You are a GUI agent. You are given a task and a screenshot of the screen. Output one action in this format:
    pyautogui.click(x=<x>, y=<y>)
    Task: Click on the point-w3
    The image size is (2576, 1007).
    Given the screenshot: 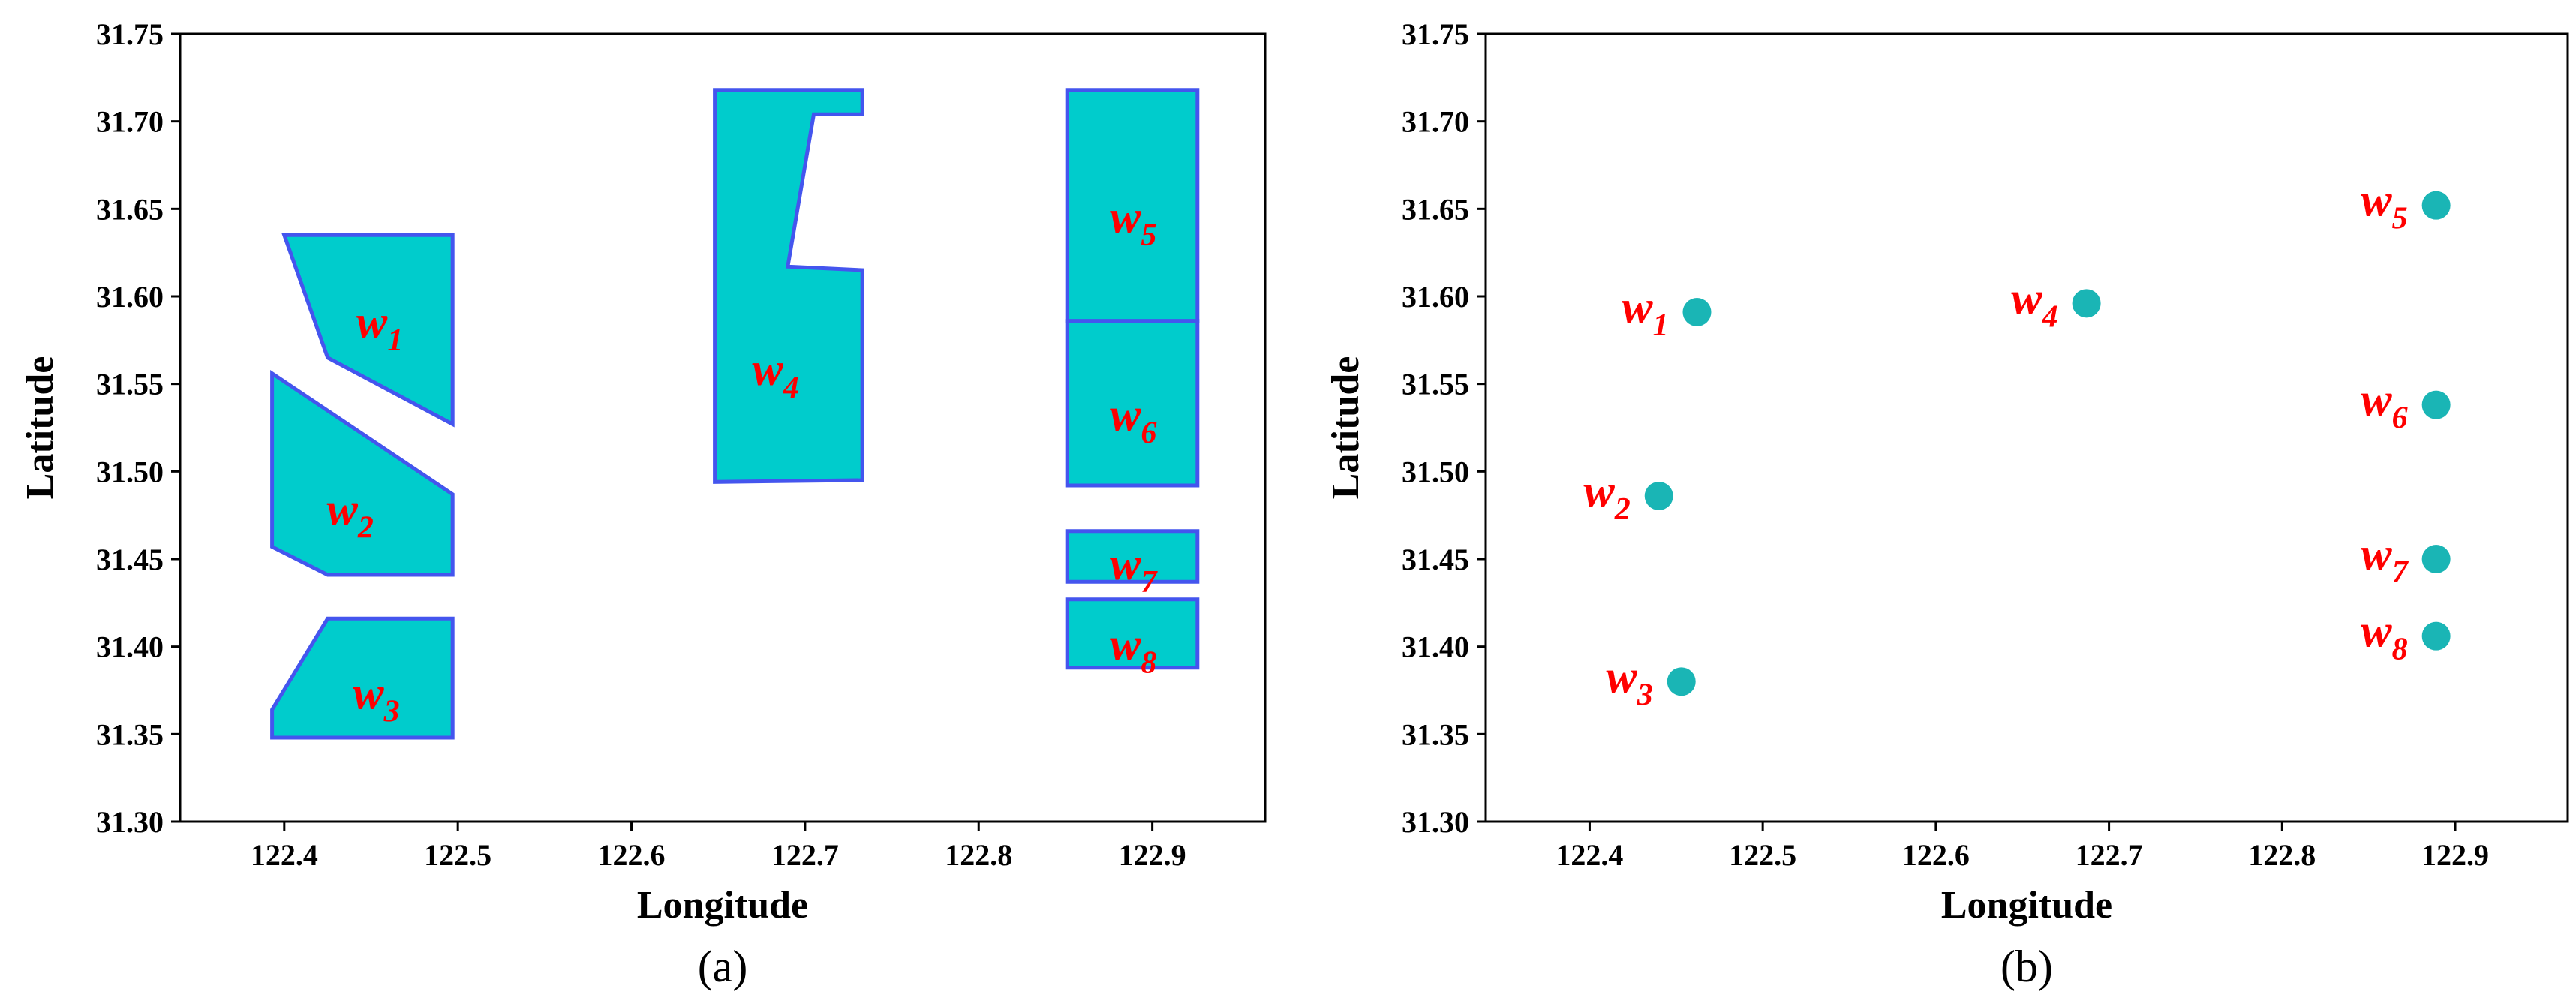 What is the action you would take?
    pyautogui.click(x=1681, y=681)
    